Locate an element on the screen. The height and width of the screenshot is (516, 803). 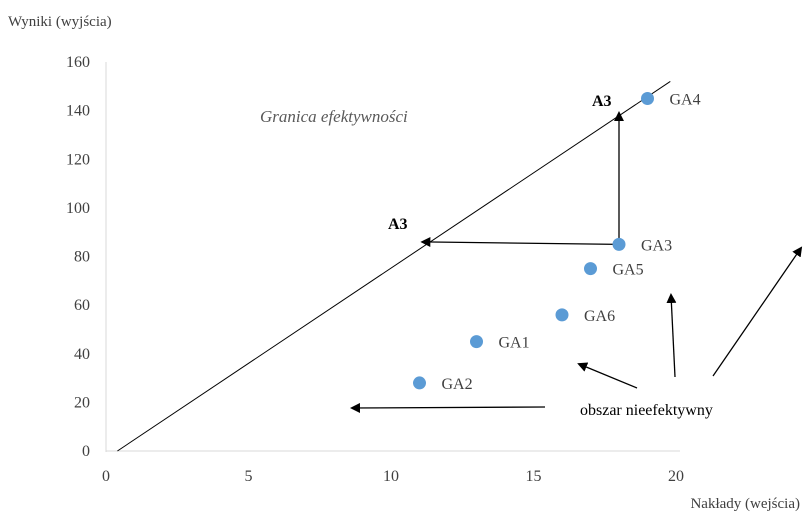
x-tick-label: 10 is located at coordinates (391, 476).